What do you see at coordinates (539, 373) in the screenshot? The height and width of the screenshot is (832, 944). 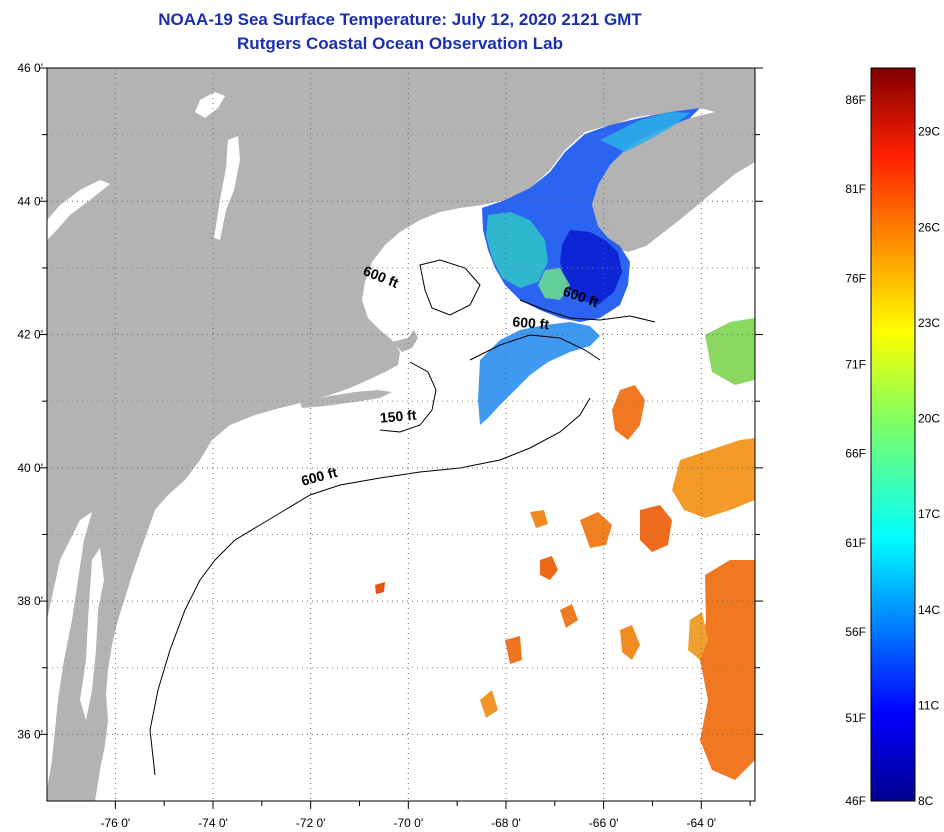 I see `sst-georges-bank` at bounding box center [539, 373].